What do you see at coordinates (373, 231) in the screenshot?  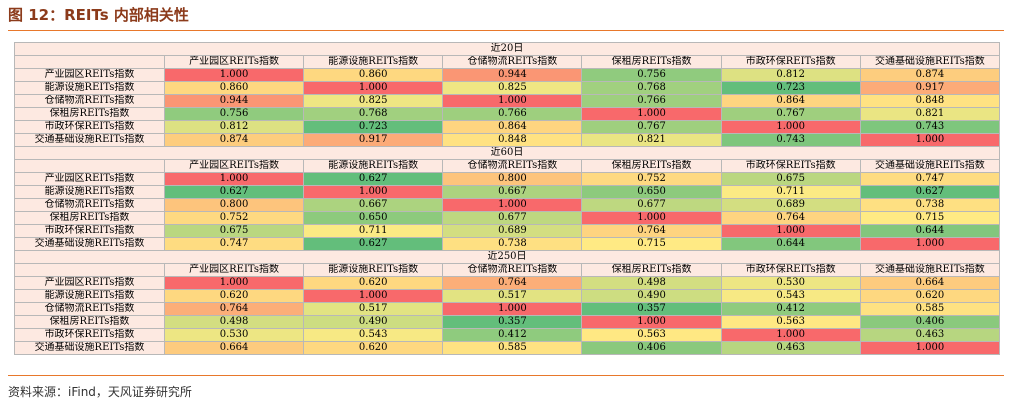 I see `correlation-cell: 0.711` at bounding box center [373, 231].